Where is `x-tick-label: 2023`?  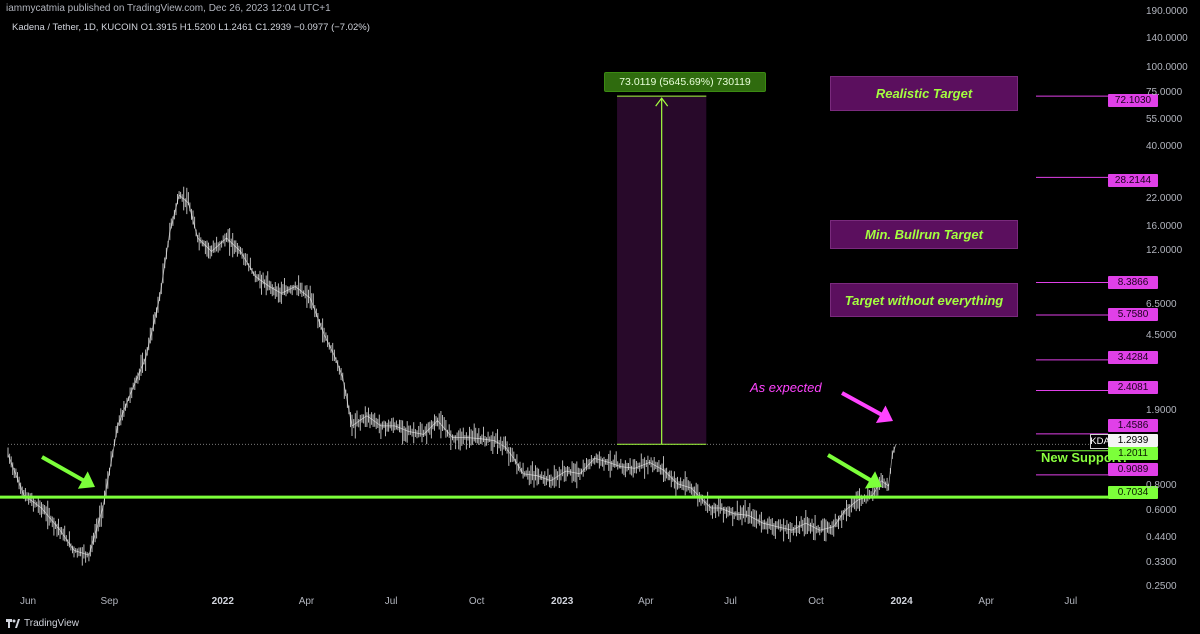 x-tick-label: 2023 is located at coordinates (562, 601).